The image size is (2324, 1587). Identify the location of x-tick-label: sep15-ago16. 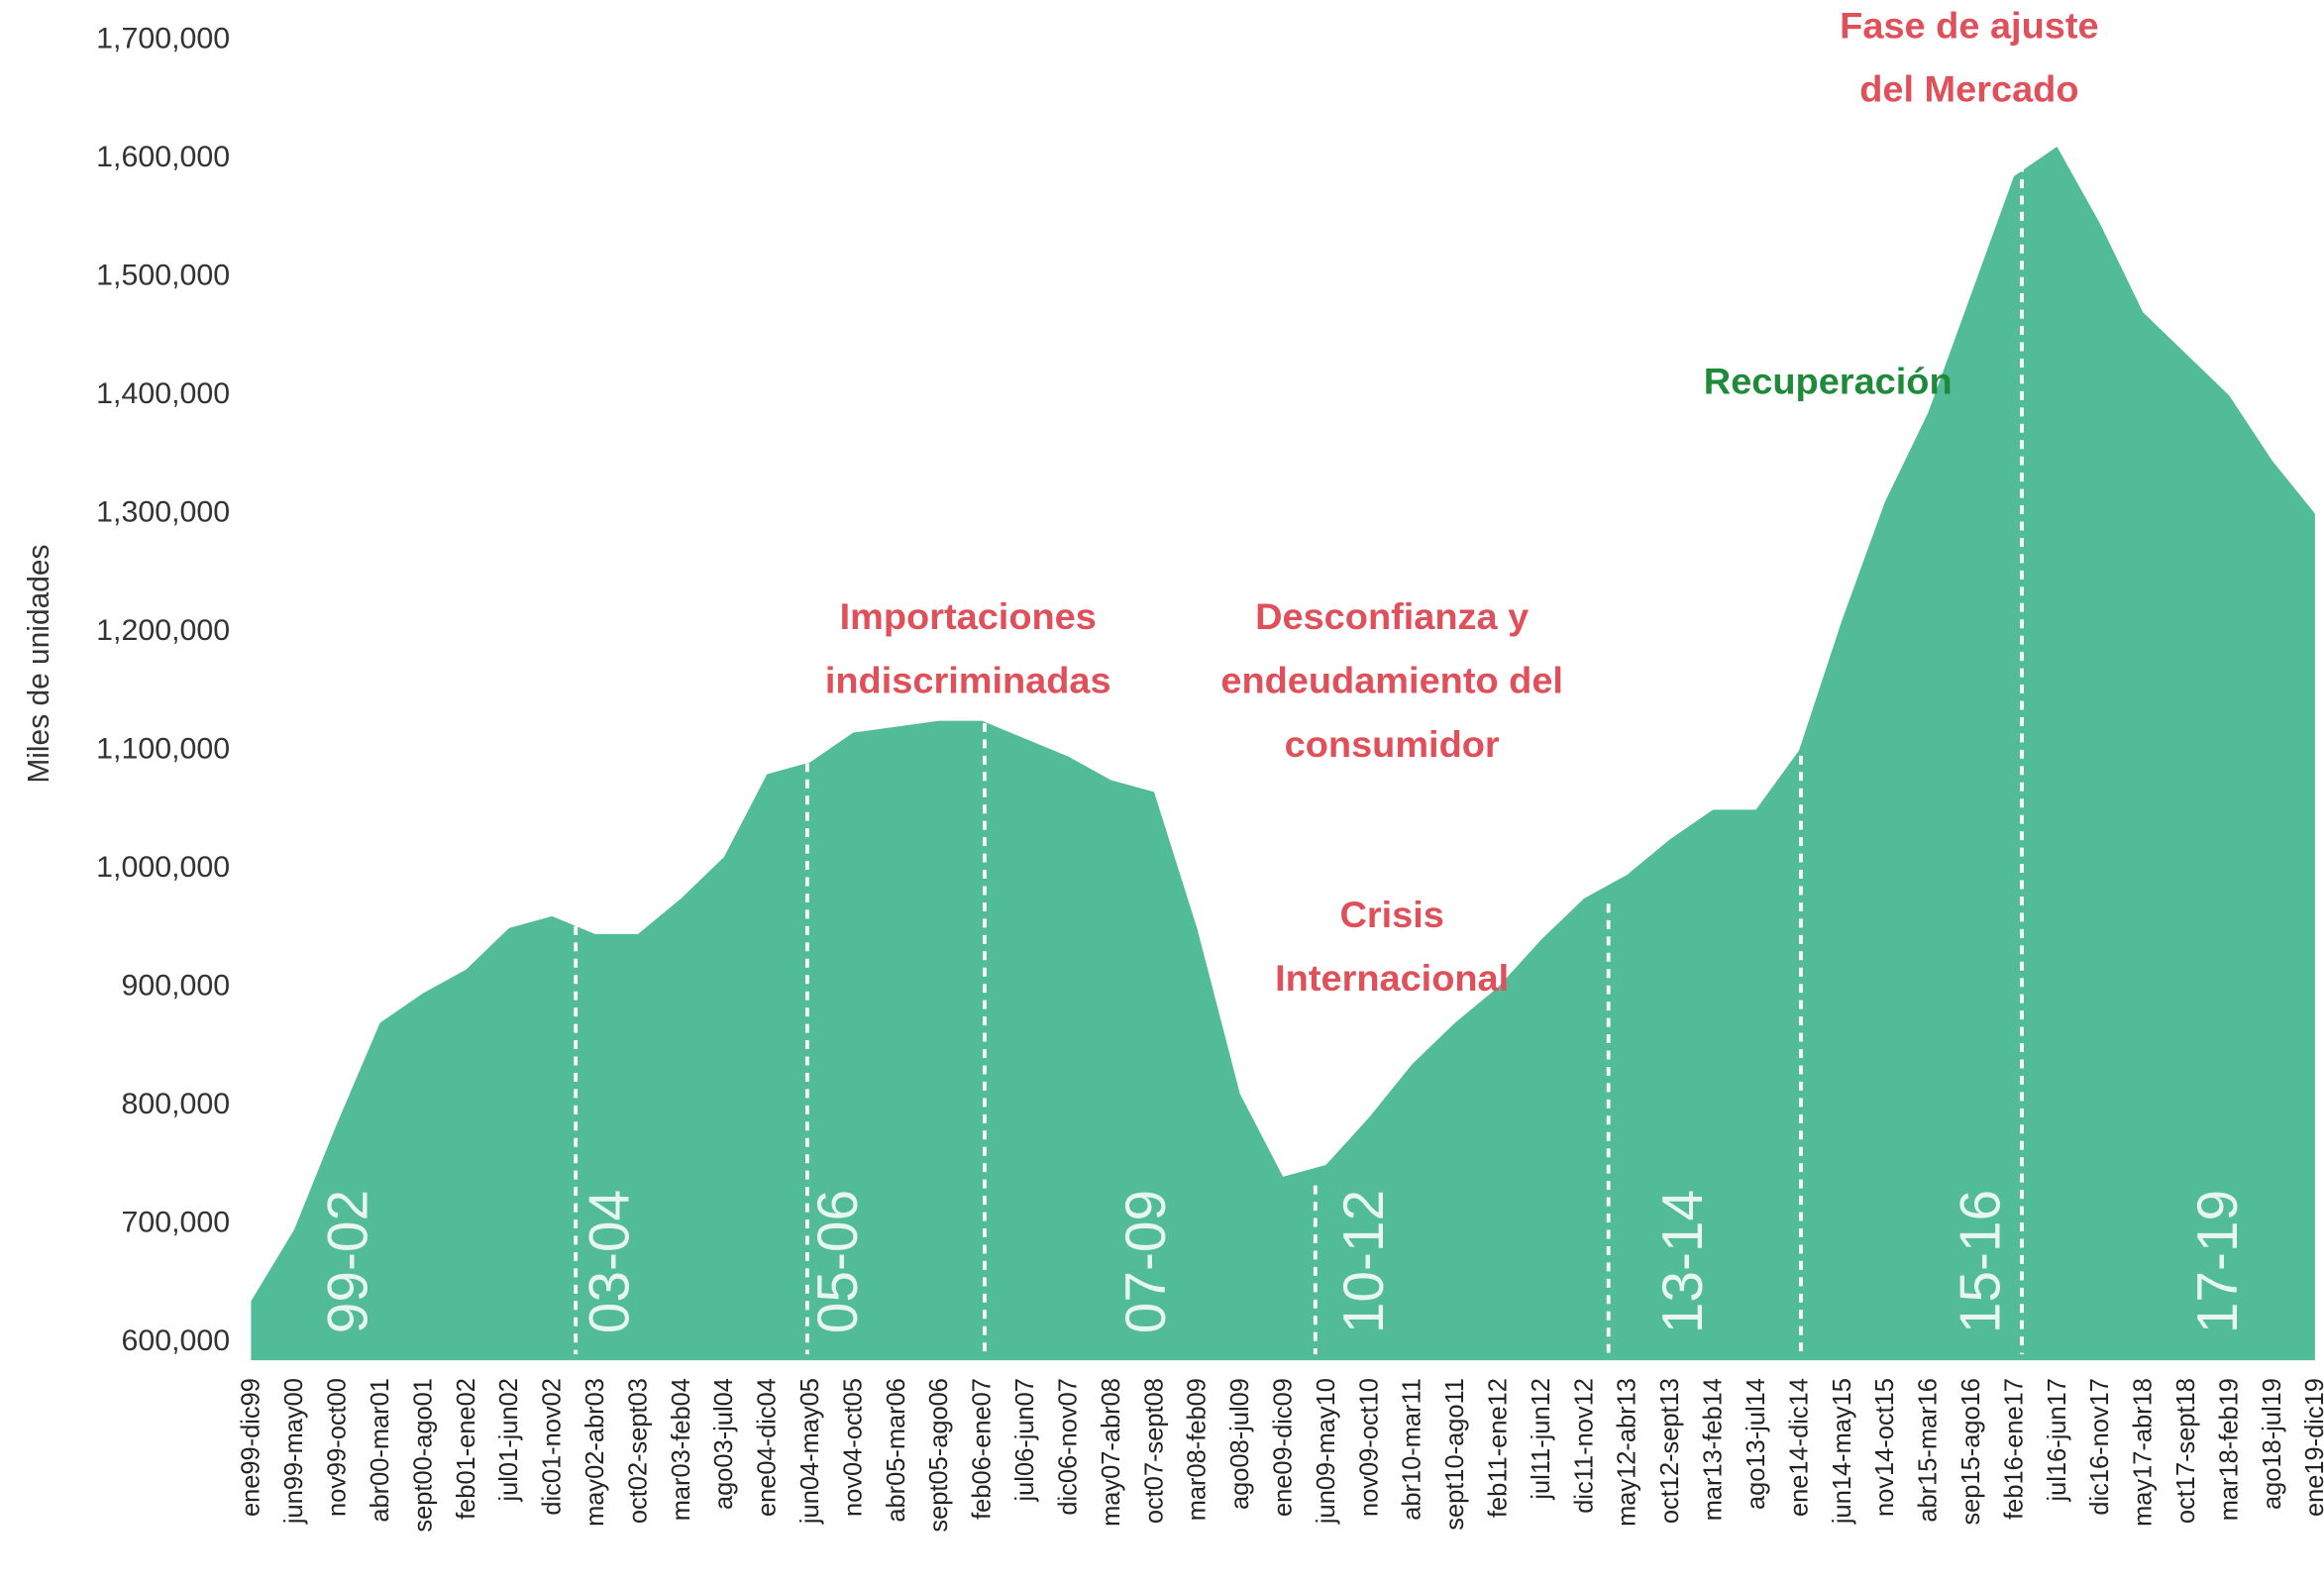
(1971, 1452).